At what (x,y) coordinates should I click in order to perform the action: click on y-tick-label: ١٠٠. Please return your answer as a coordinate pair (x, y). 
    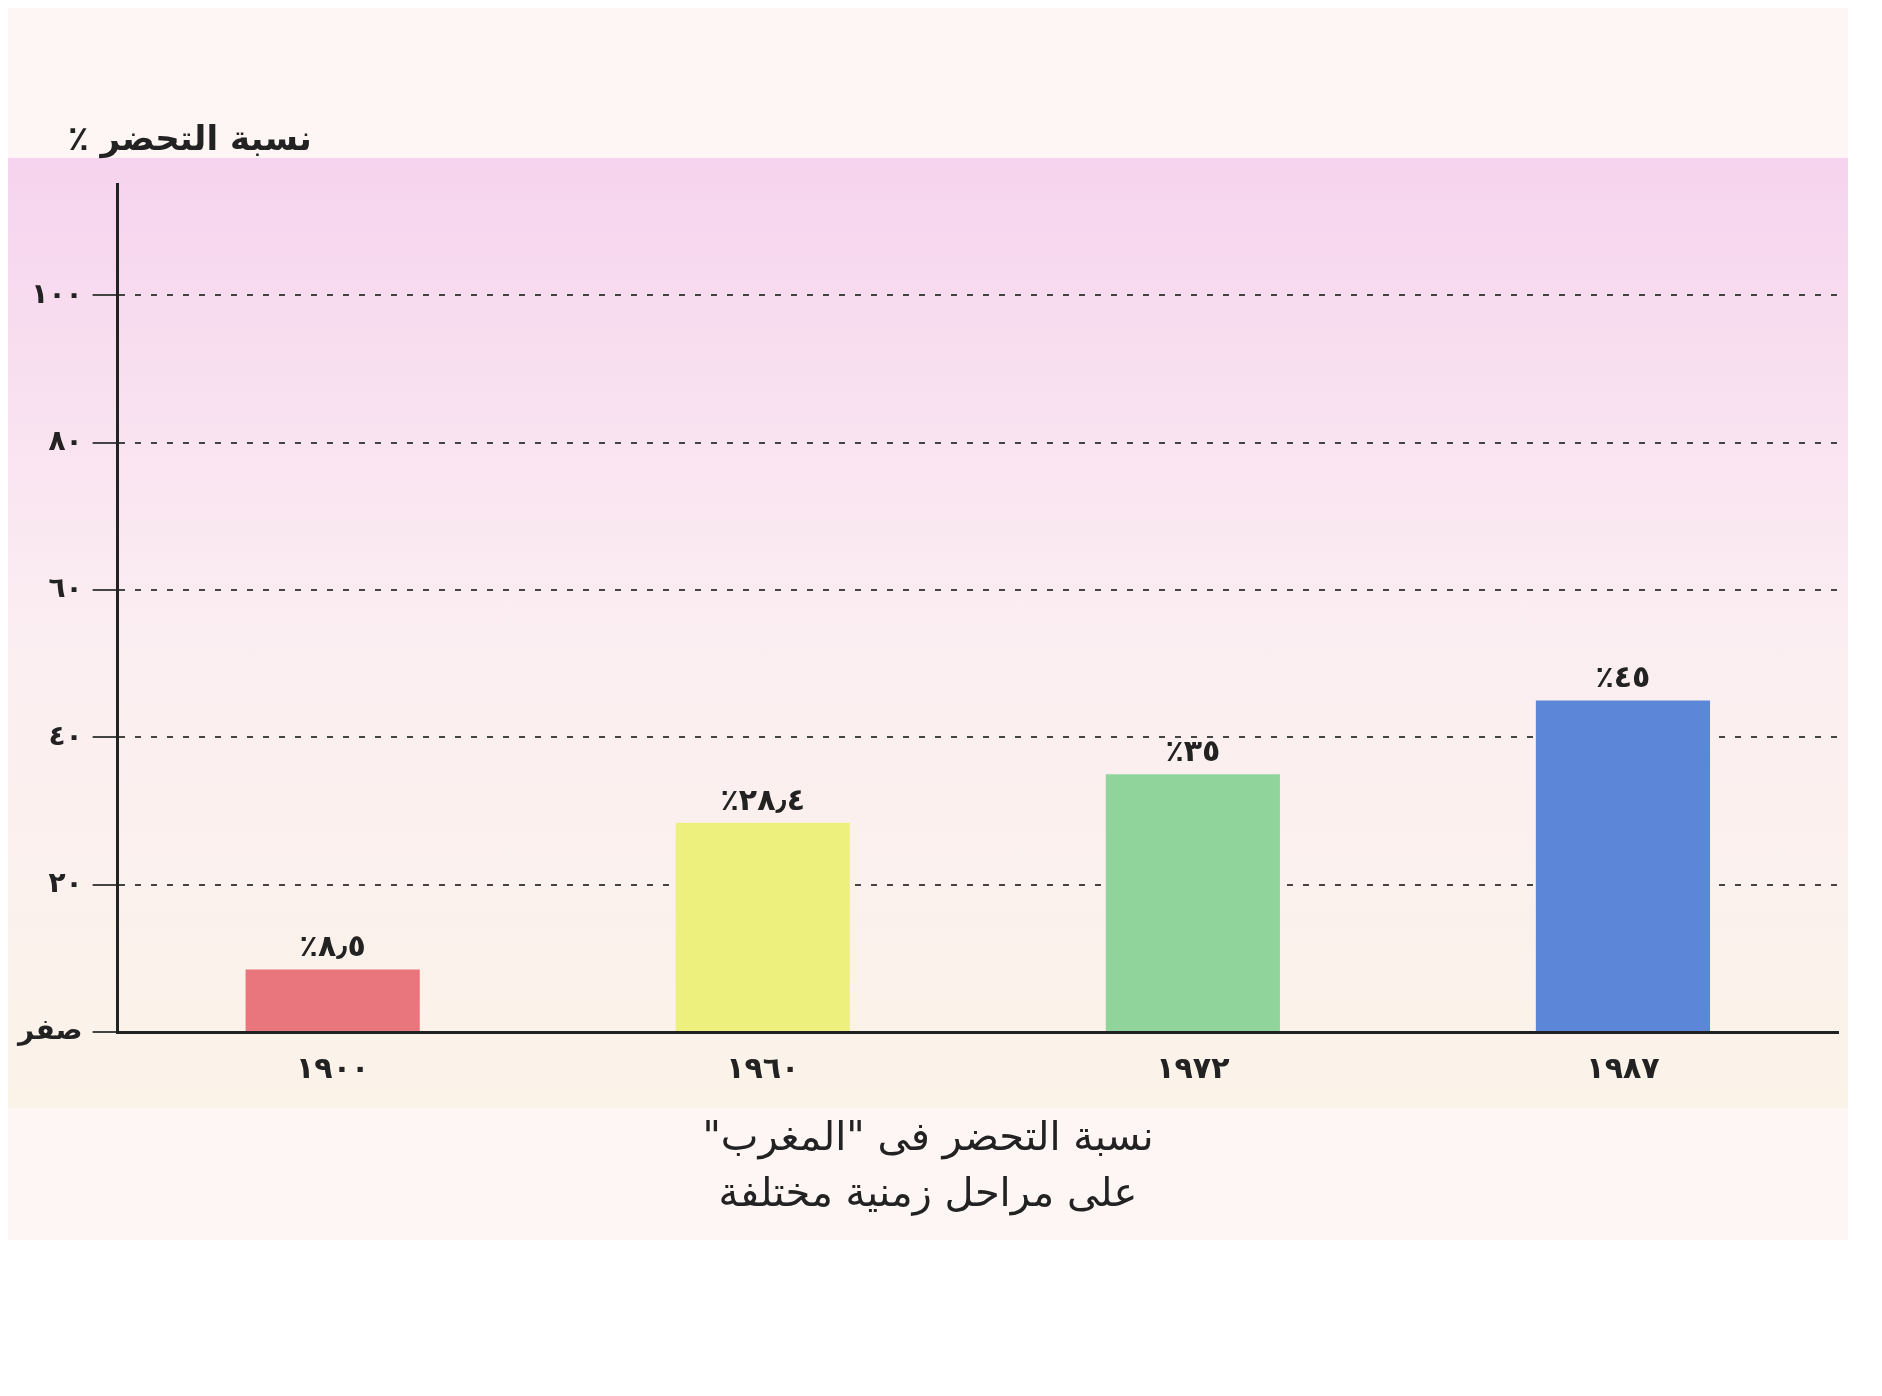
    Looking at the image, I should click on (57, 293).